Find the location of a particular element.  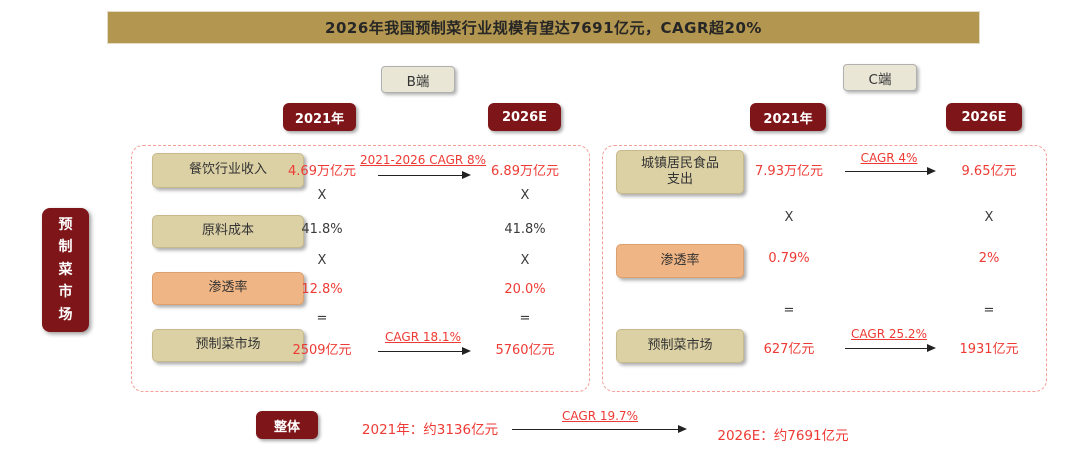

b-row1-value-2021: 4.69万亿元 is located at coordinates (322, 171).